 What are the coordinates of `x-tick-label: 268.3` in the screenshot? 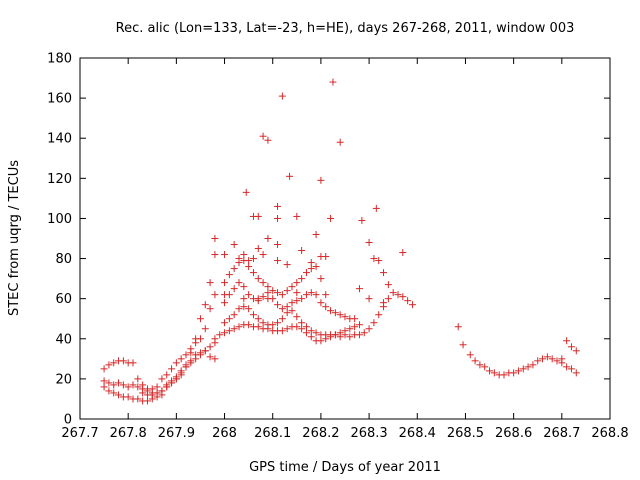 It's located at (368, 433).